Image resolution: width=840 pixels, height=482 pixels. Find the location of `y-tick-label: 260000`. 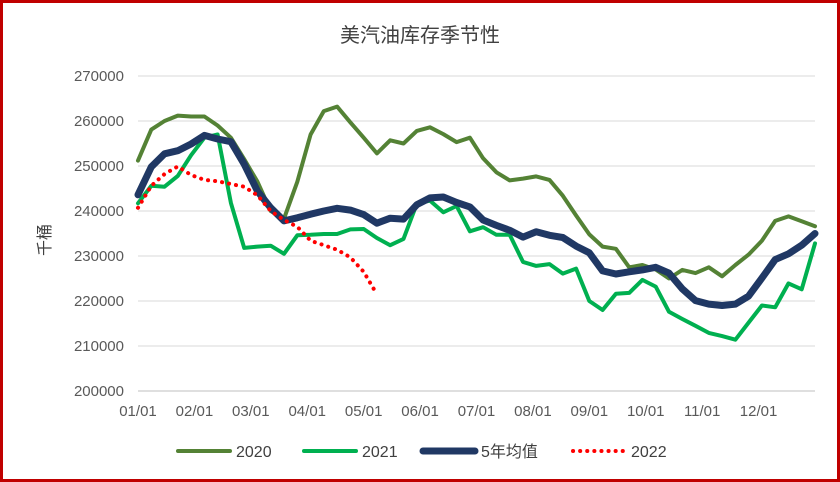

y-tick-label: 260000 is located at coordinates (99, 121).